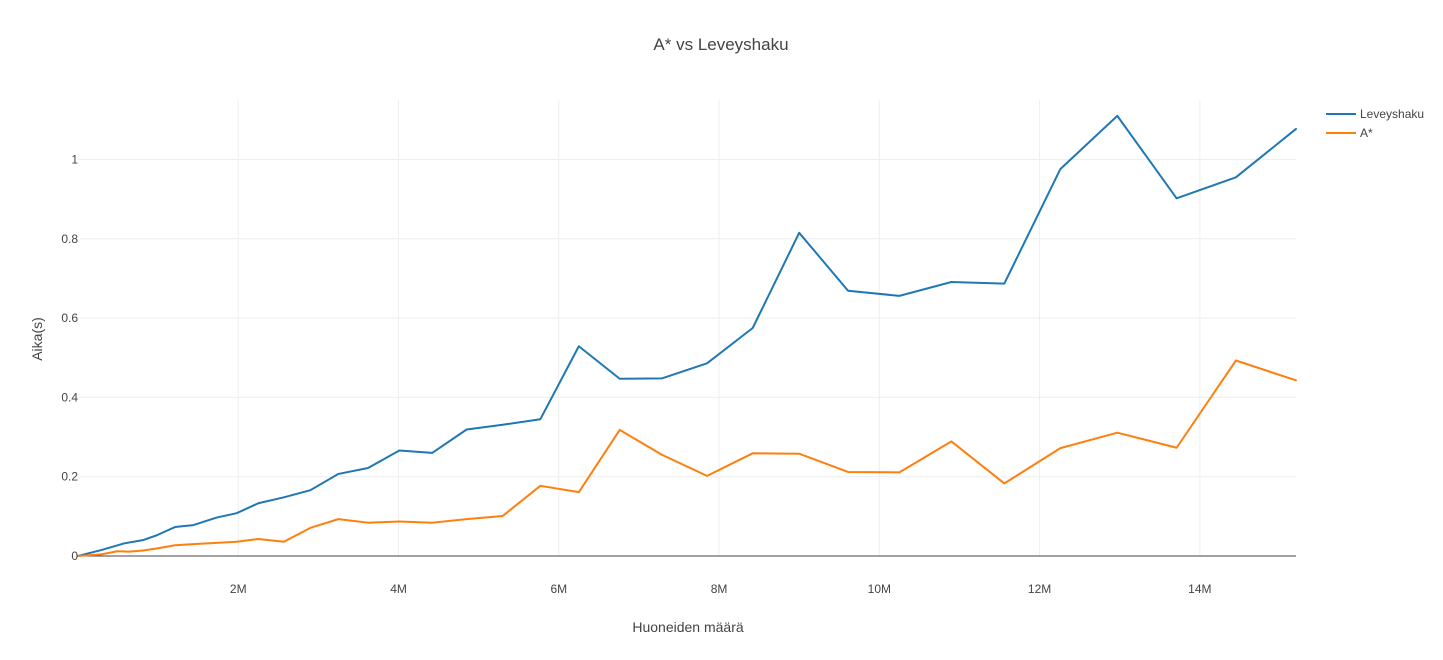 The width and height of the screenshot is (1443, 660). I want to click on x-tick-label: 8M, so click(719, 589).